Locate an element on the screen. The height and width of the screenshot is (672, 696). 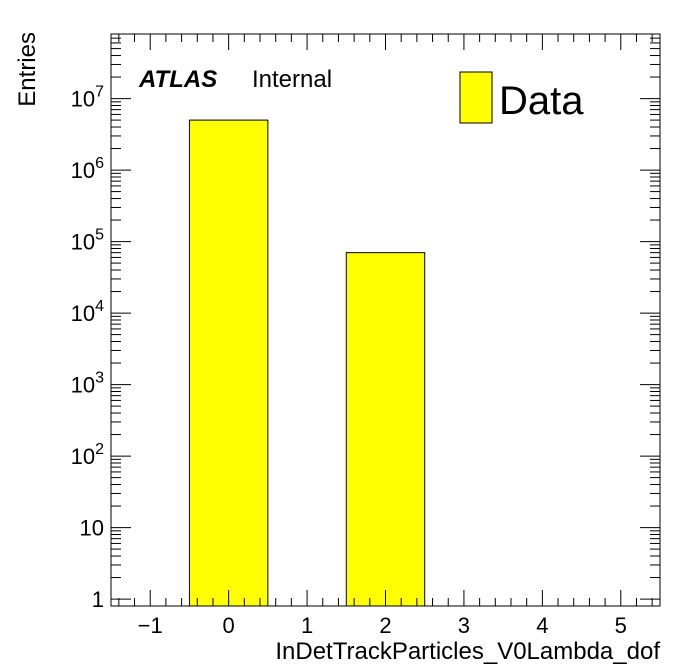
x-tick-label: 2 is located at coordinates (385, 625).